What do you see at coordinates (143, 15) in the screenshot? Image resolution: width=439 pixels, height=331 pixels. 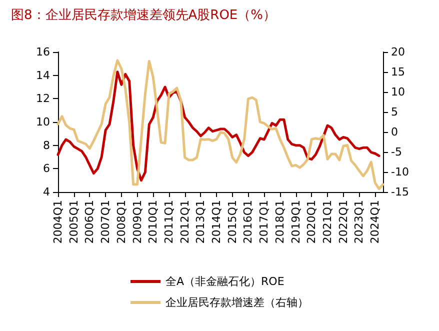 I see `chart-title: 图8：企业居民存款增速差领先A股ROE（%）` at bounding box center [143, 15].